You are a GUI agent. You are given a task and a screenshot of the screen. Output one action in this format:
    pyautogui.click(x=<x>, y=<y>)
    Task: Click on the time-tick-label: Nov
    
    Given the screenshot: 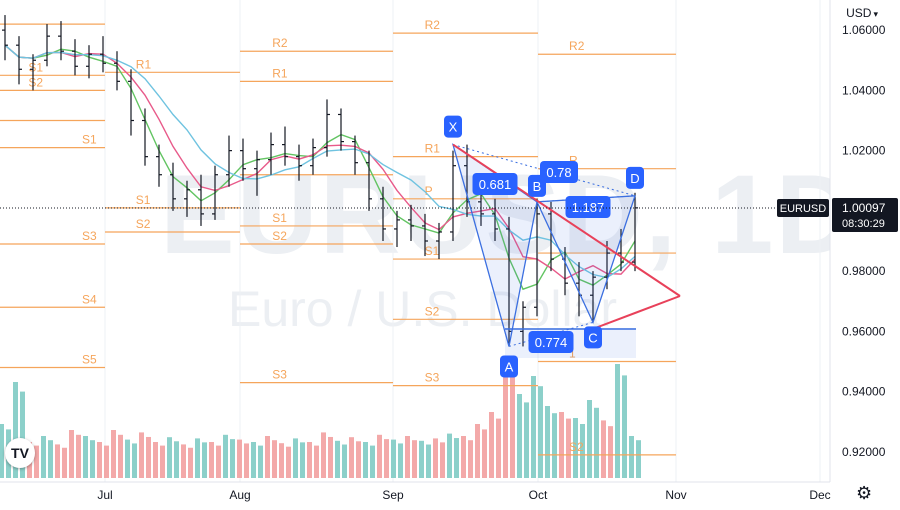 What is the action you would take?
    pyautogui.click(x=675, y=495)
    